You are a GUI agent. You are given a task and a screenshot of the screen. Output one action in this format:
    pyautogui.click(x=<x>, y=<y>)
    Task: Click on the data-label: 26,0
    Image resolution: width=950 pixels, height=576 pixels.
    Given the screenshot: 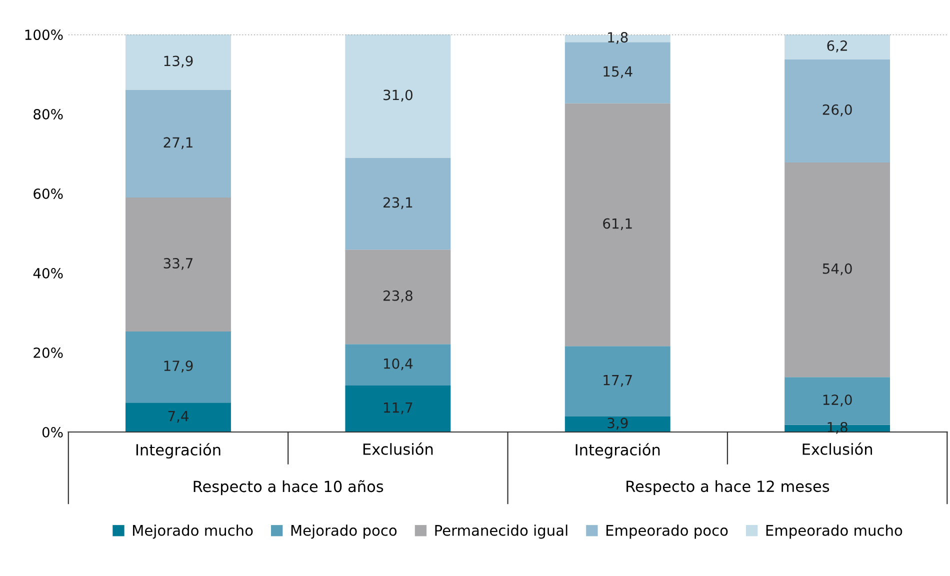 What is the action you would take?
    pyautogui.click(x=837, y=110)
    